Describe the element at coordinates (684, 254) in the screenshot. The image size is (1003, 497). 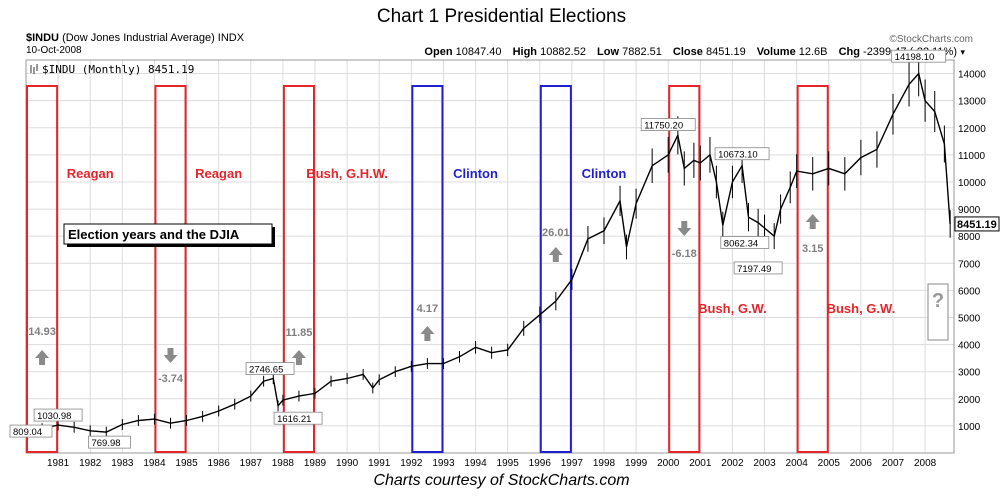
I see `change-value: -6.18` at that location.